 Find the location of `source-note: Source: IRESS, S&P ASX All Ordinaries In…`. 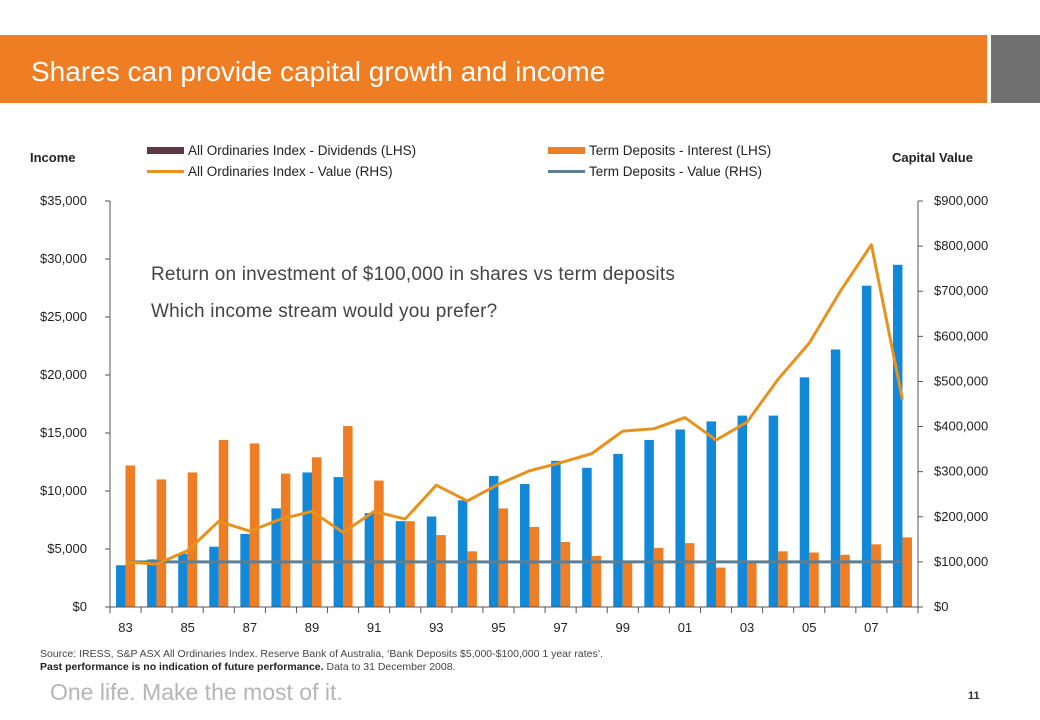

source-note: Source: IRESS, S&P ASX All Ordinaries In… is located at coordinates (321, 661).